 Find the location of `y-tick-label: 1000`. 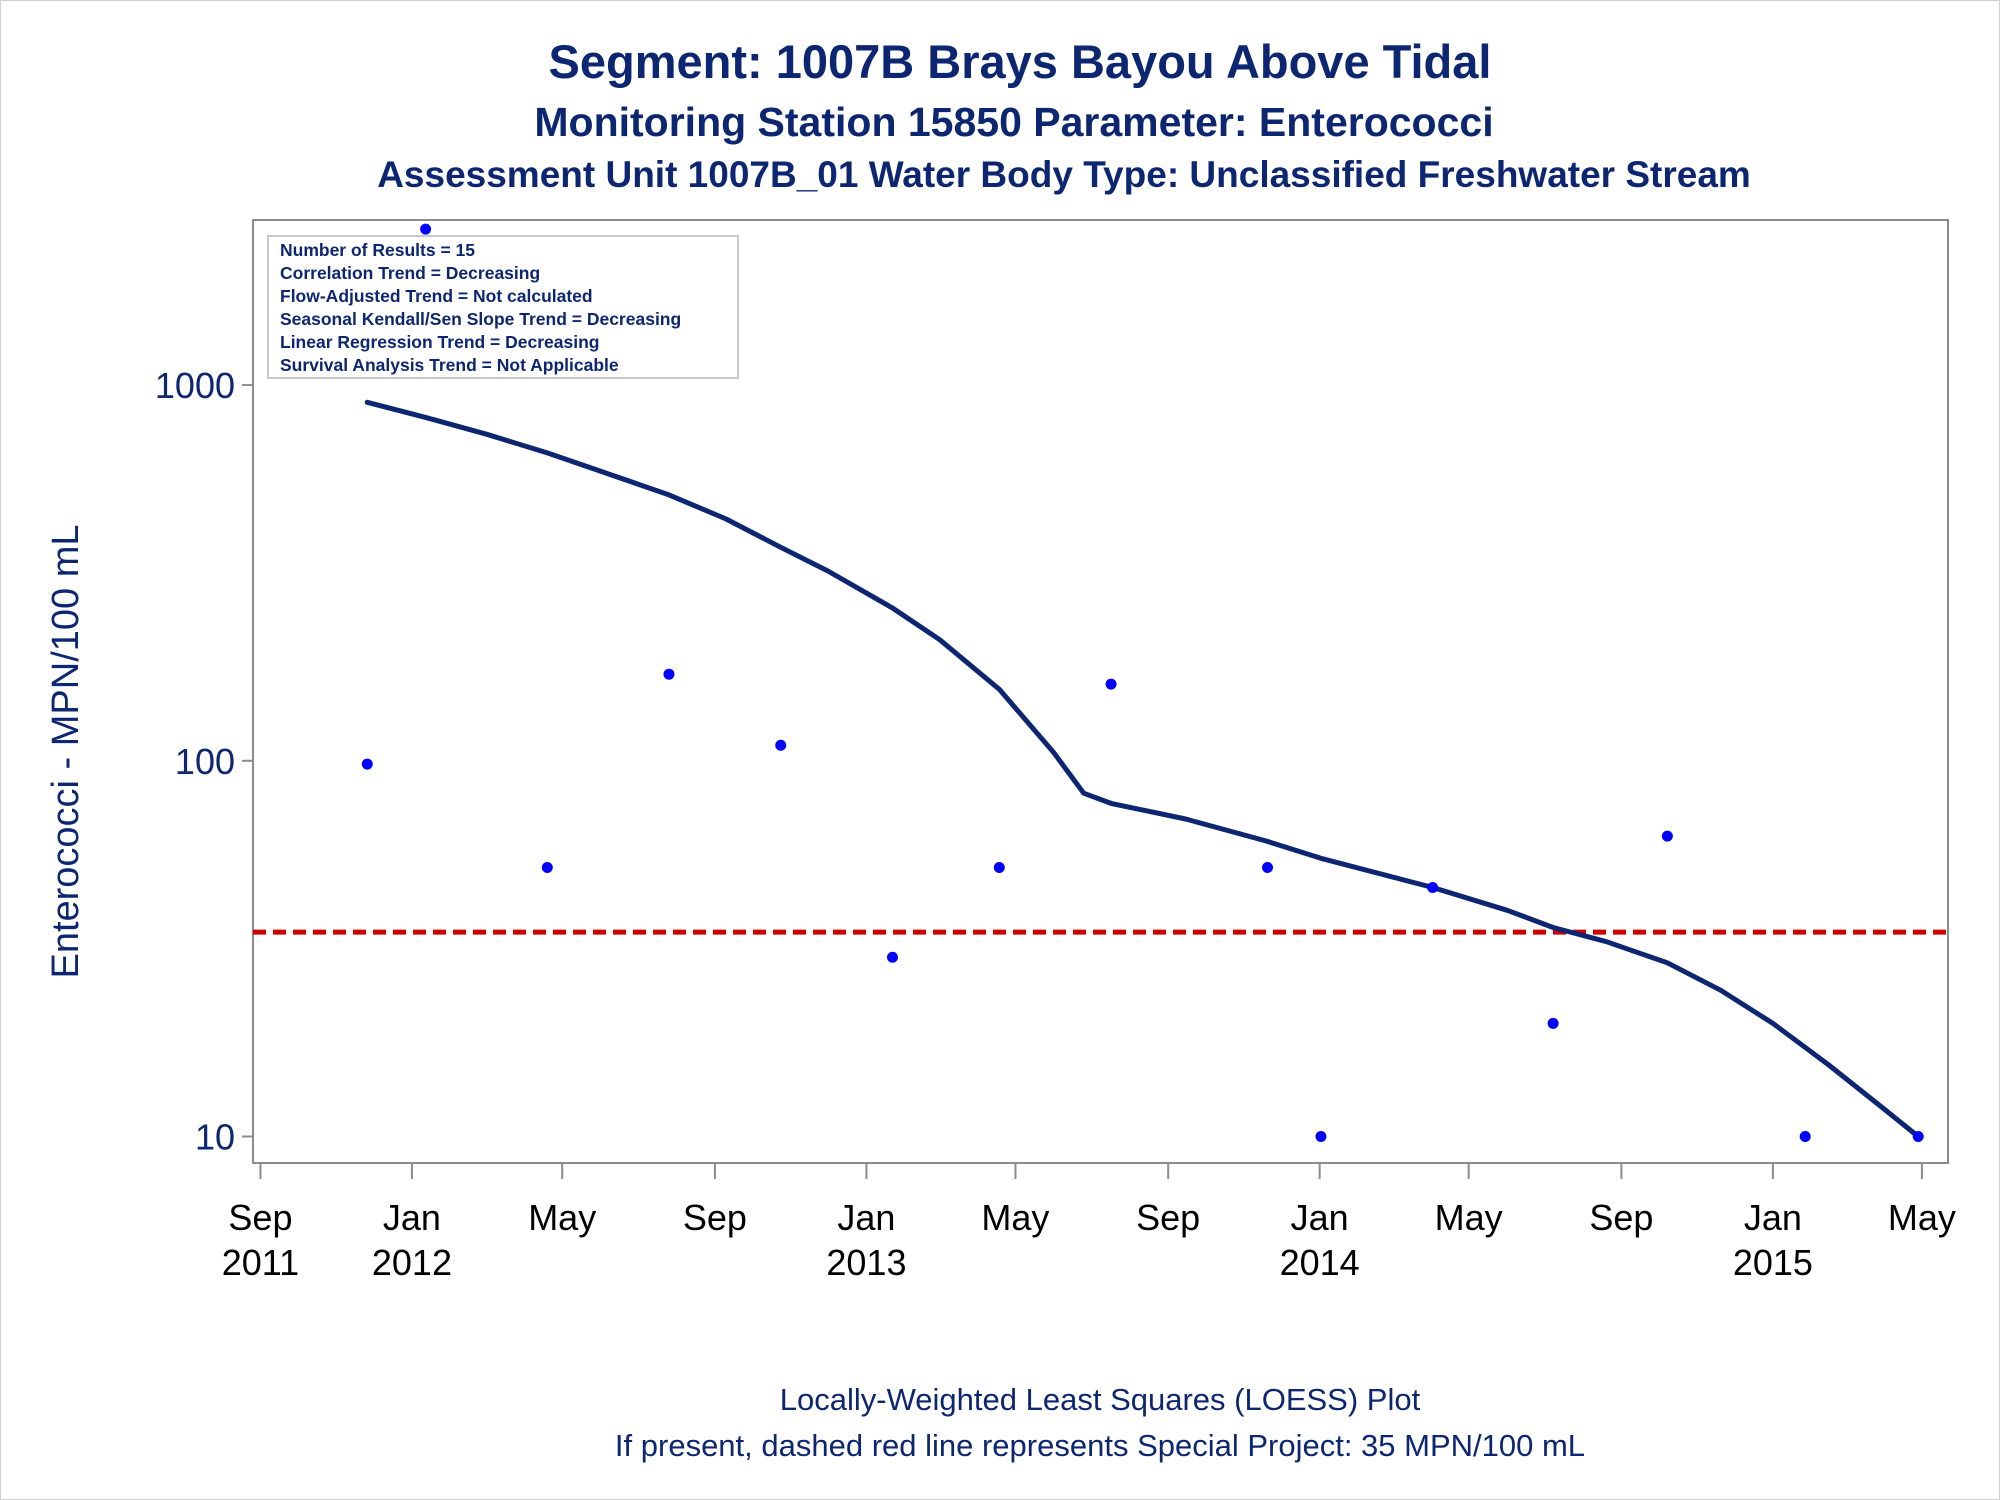

y-tick-label: 1000 is located at coordinates (195, 385).